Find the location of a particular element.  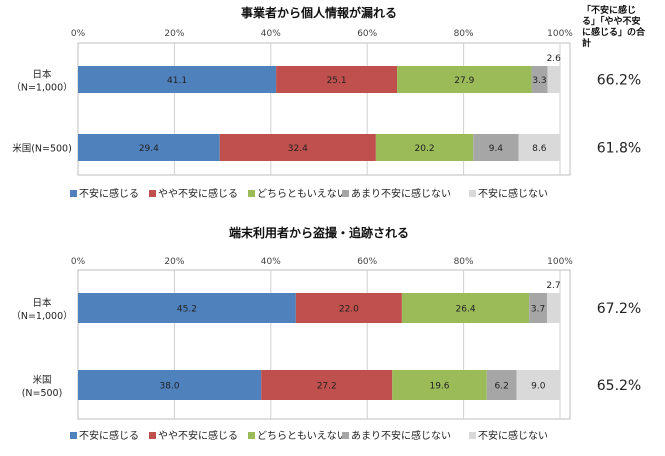

data-label: 3.3 is located at coordinates (539, 81).